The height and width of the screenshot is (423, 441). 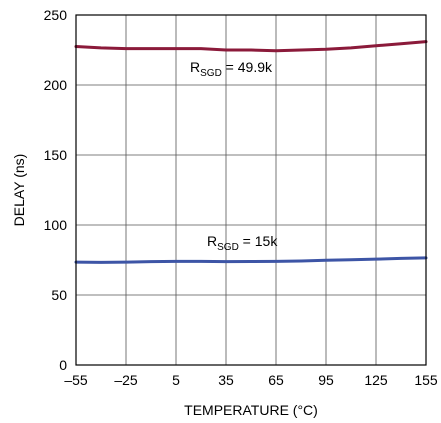 What do you see at coordinates (195, 67) in the screenshot?
I see `series-label-49k-main: R` at bounding box center [195, 67].